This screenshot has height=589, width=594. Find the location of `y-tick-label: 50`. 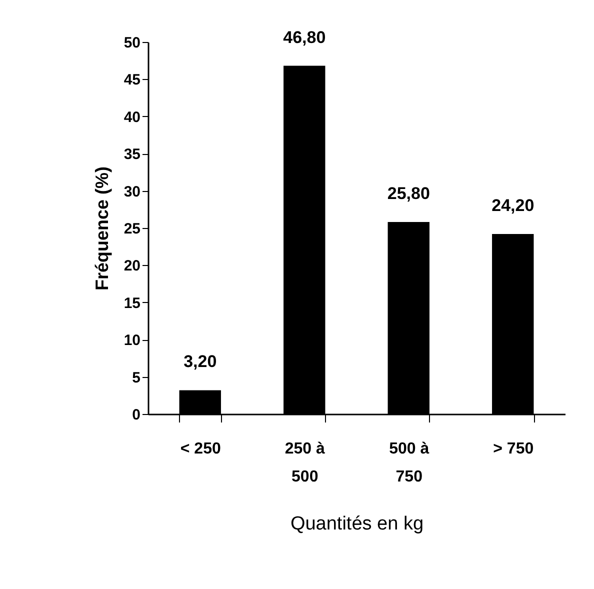

y-tick-label: 50 is located at coordinates (132, 43).